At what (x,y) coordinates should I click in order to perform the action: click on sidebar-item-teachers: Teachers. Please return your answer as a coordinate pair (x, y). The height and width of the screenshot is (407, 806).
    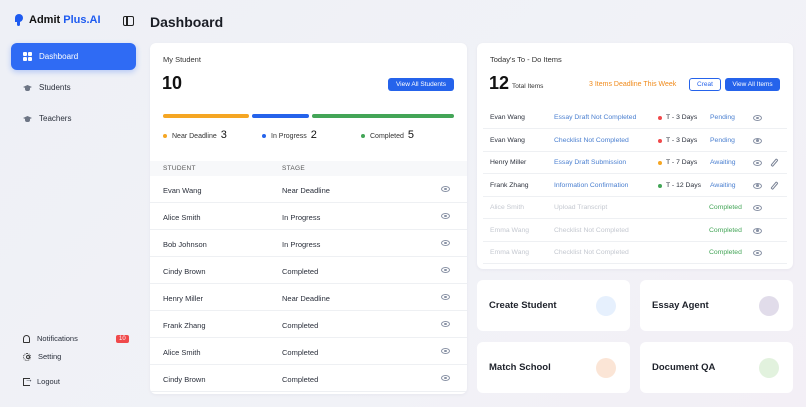
    Looking at the image, I should click on (73, 118).